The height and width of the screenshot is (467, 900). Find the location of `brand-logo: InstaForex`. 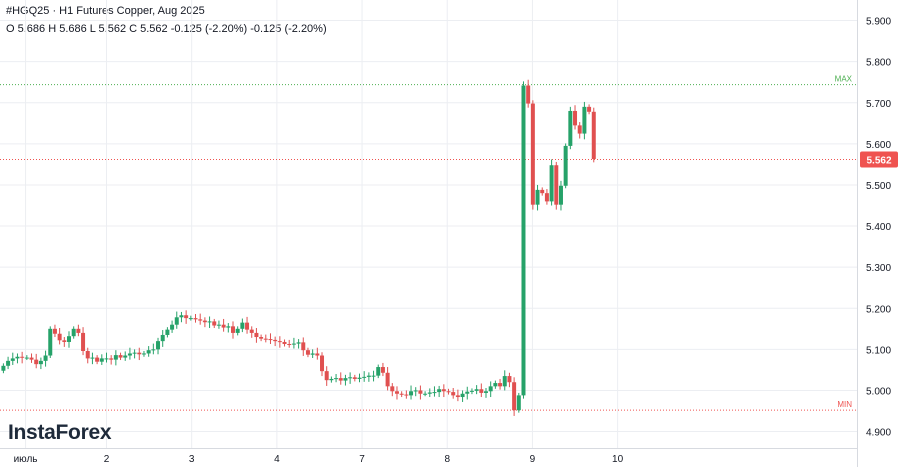

brand-logo: InstaForex is located at coordinates (60, 432).